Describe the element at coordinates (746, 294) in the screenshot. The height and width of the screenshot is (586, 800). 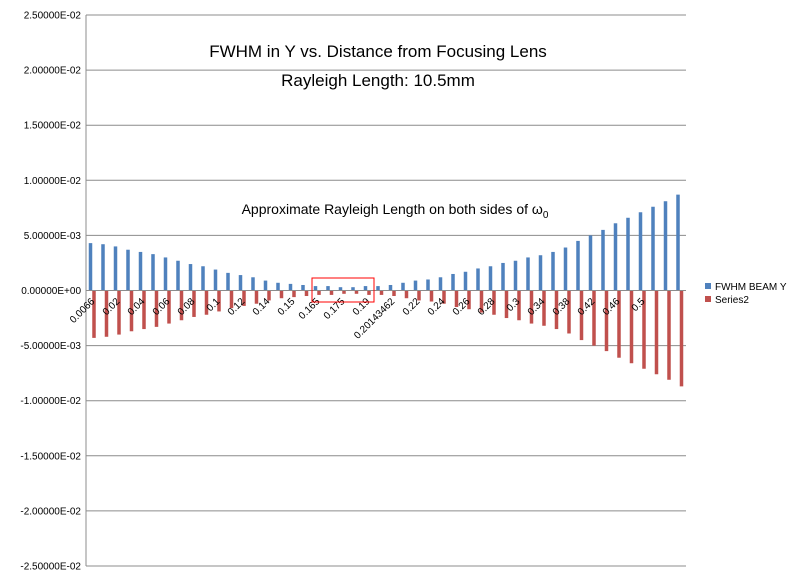
I see `legend: FWHM BEAM Y Series2` at that location.